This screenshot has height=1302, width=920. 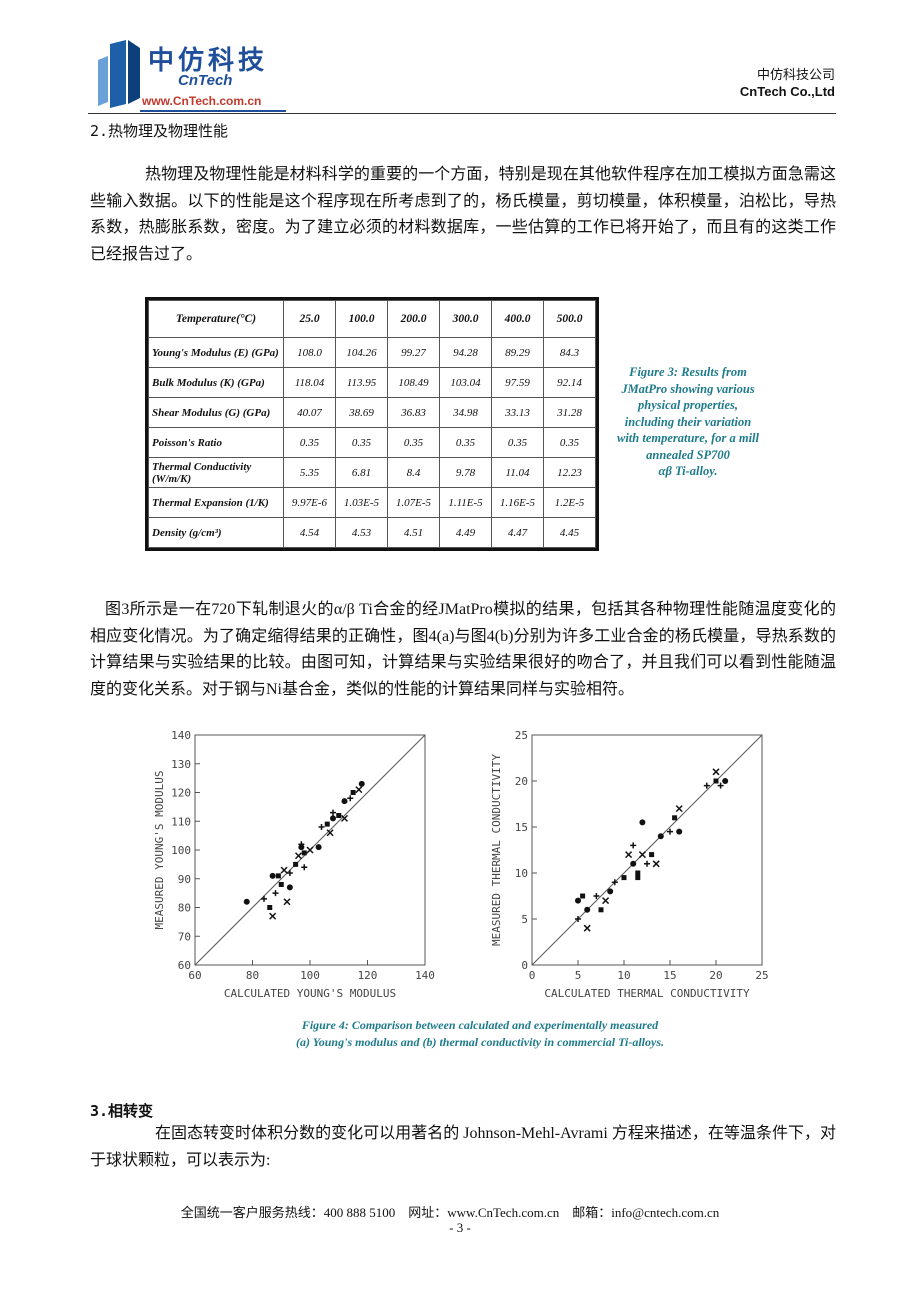 What do you see at coordinates (569, 532) in the screenshot?
I see `table-cell: 4.45` at bounding box center [569, 532].